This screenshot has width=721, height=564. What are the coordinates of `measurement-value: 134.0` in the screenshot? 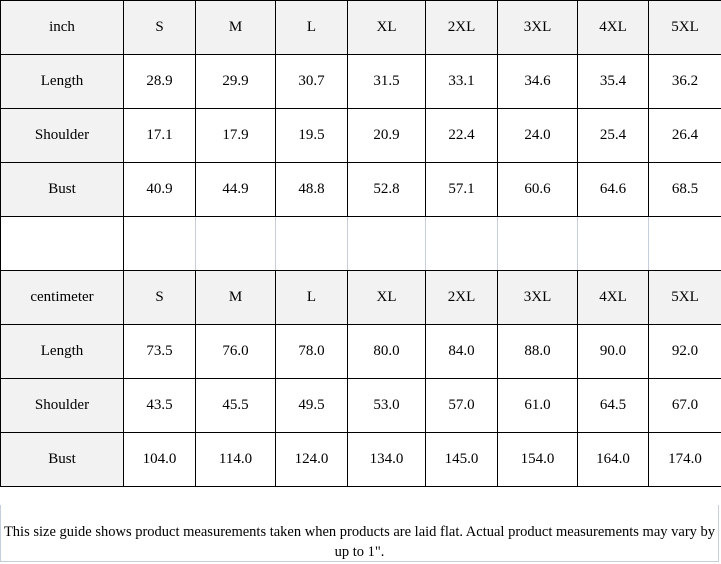 It's located at (386, 459).